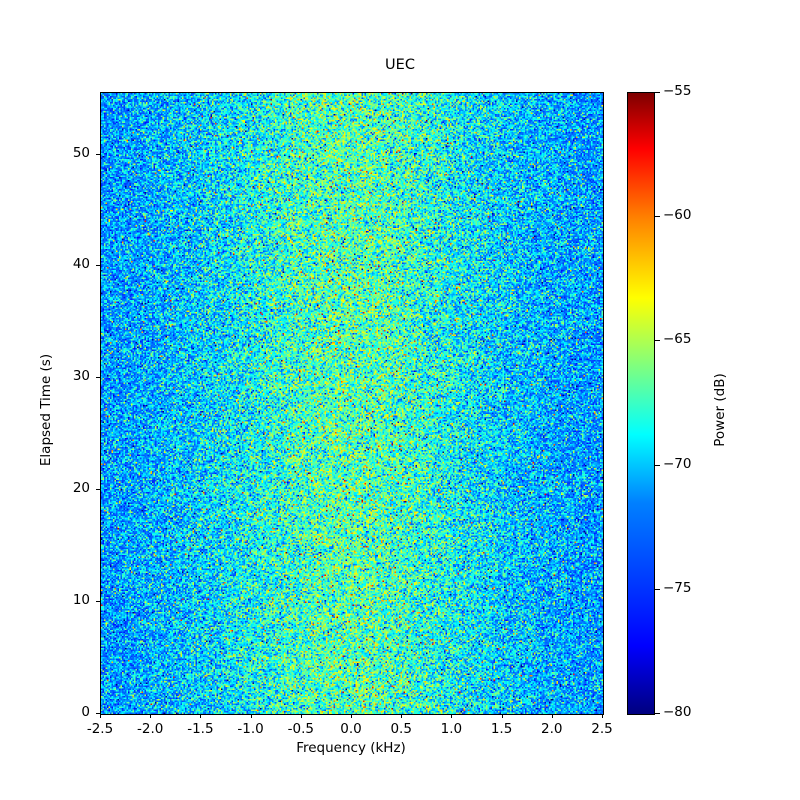 The image size is (800, 800). I want to click on x-tick-label: 2.0, so click(552, 729).